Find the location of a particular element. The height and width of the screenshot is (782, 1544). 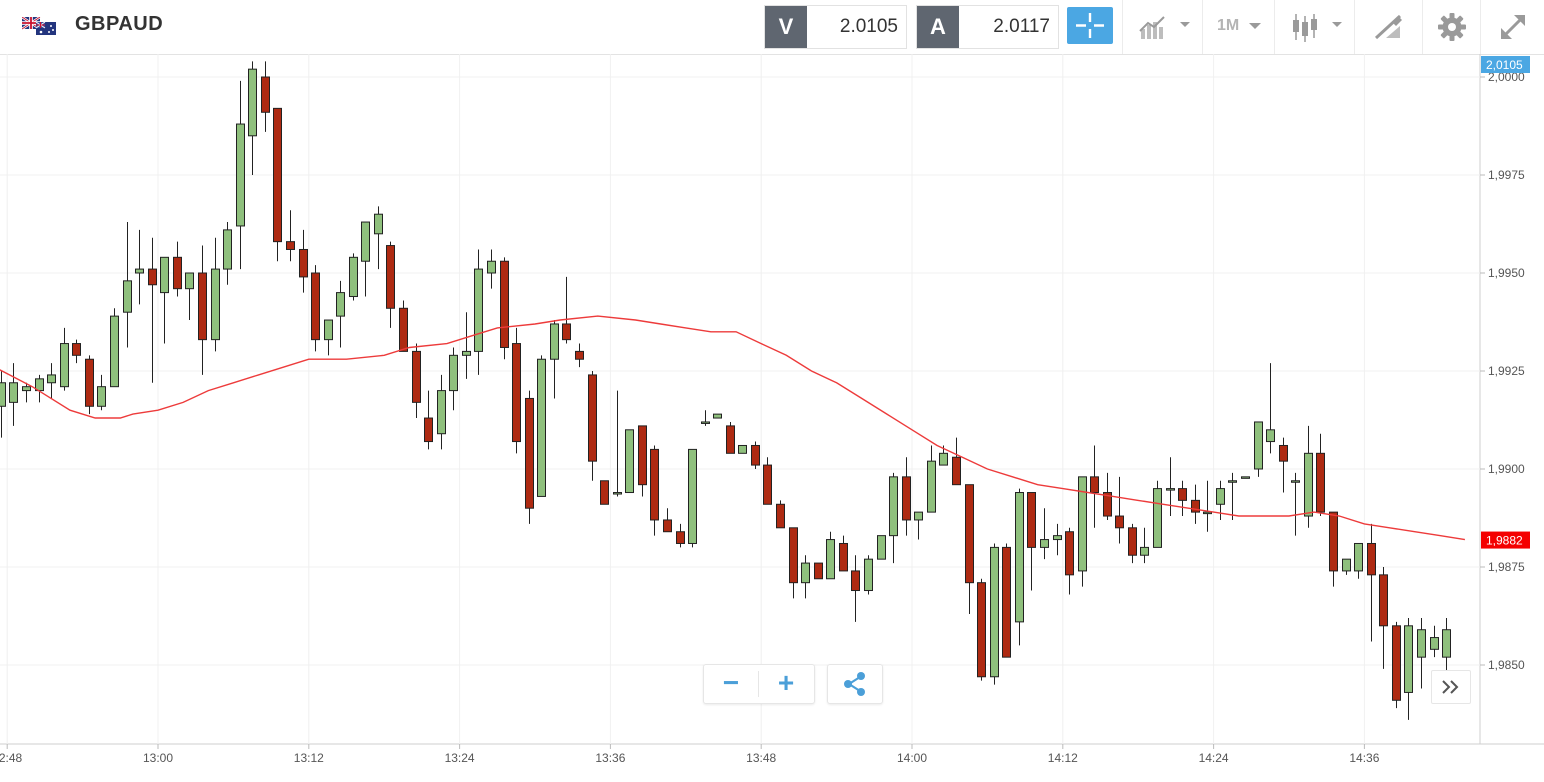

crosshair-icon is located at coordinates (1090, 25).